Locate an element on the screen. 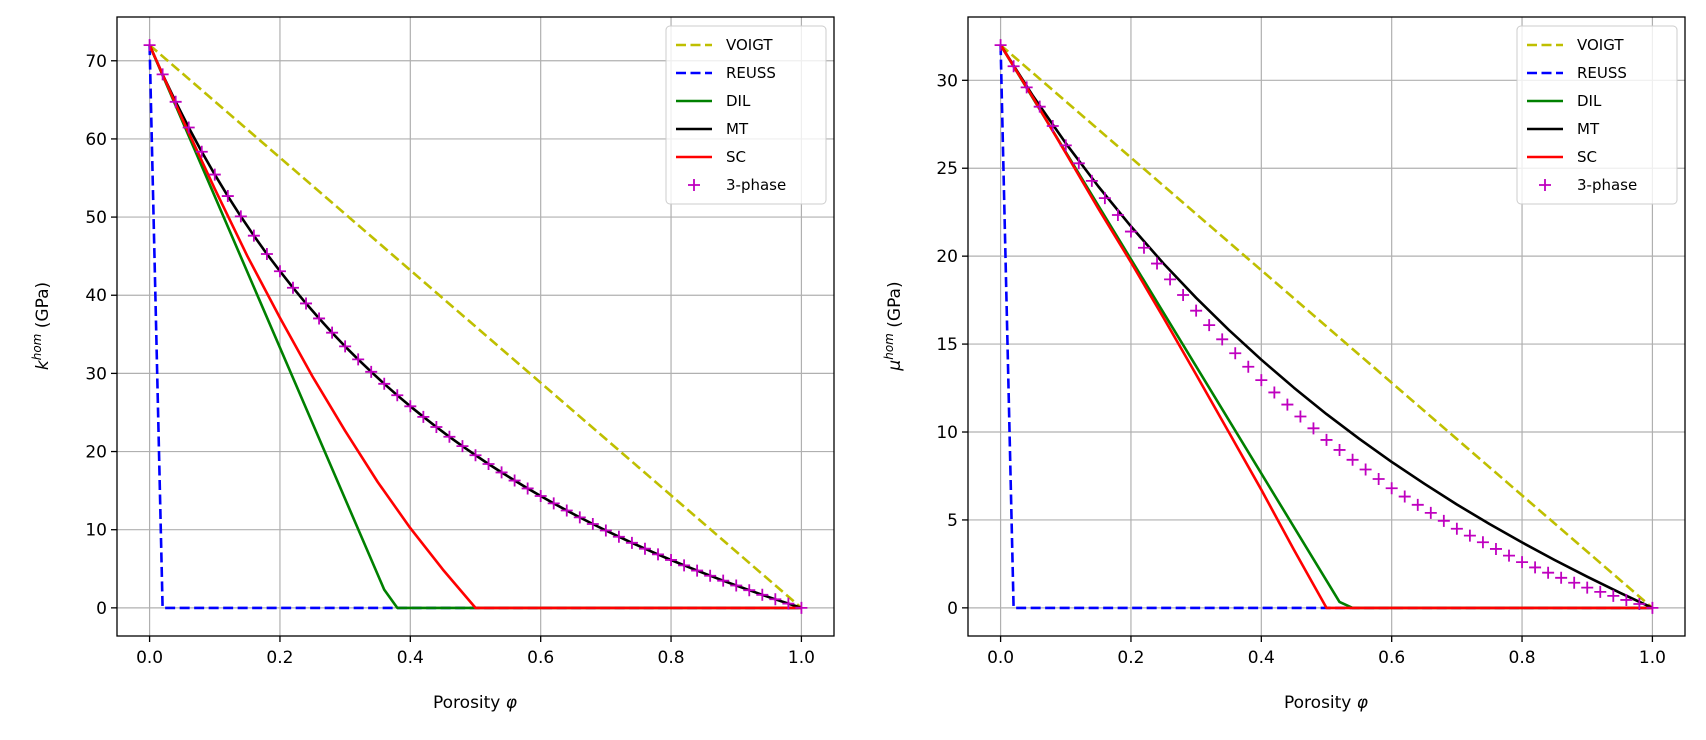  x-tick-label: 1.0 is located at coordinates (1652, 658).